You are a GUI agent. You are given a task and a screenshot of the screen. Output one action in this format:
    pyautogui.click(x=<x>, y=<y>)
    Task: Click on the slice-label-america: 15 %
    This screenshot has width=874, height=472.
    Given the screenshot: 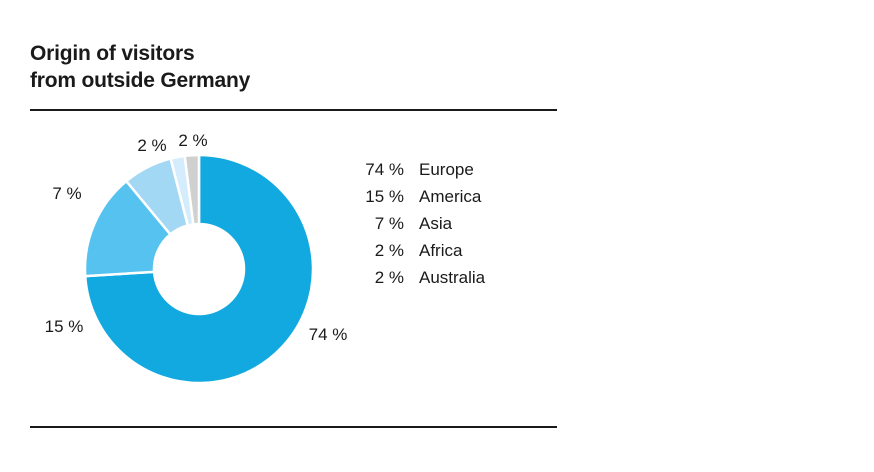 What is the action you would take?
    pyautogui.click(x=64, y=326)
    